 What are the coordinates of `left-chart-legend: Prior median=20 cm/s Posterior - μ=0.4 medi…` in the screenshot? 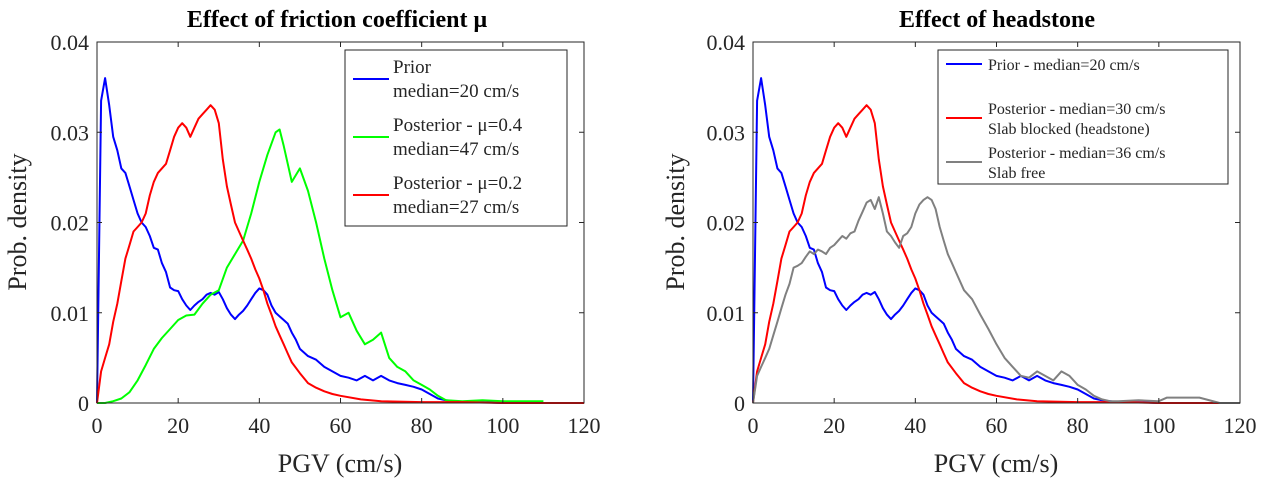 It's located at (456, 138).